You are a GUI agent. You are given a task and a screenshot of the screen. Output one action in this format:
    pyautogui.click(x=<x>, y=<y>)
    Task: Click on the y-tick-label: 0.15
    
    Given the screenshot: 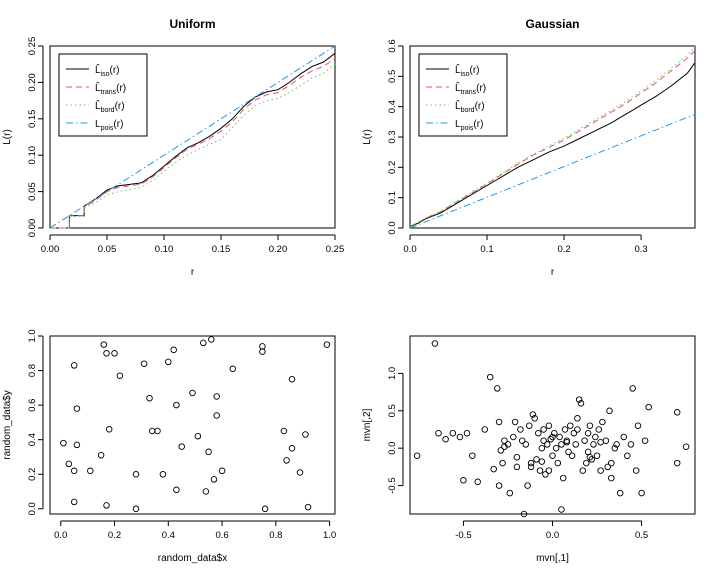 What is the action you would take?
    pyautogui.click(x=32, y=119)
    